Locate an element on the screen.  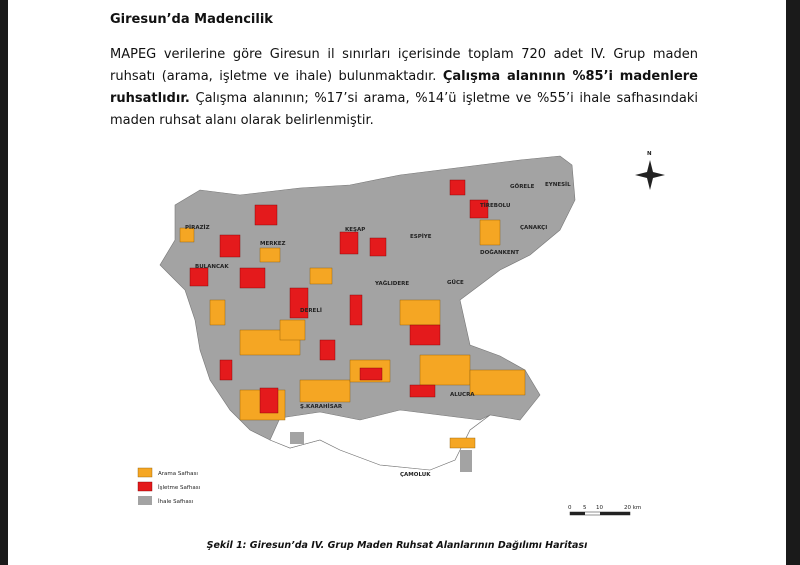
scale-label: 0 is located at coordinates (570, 508).